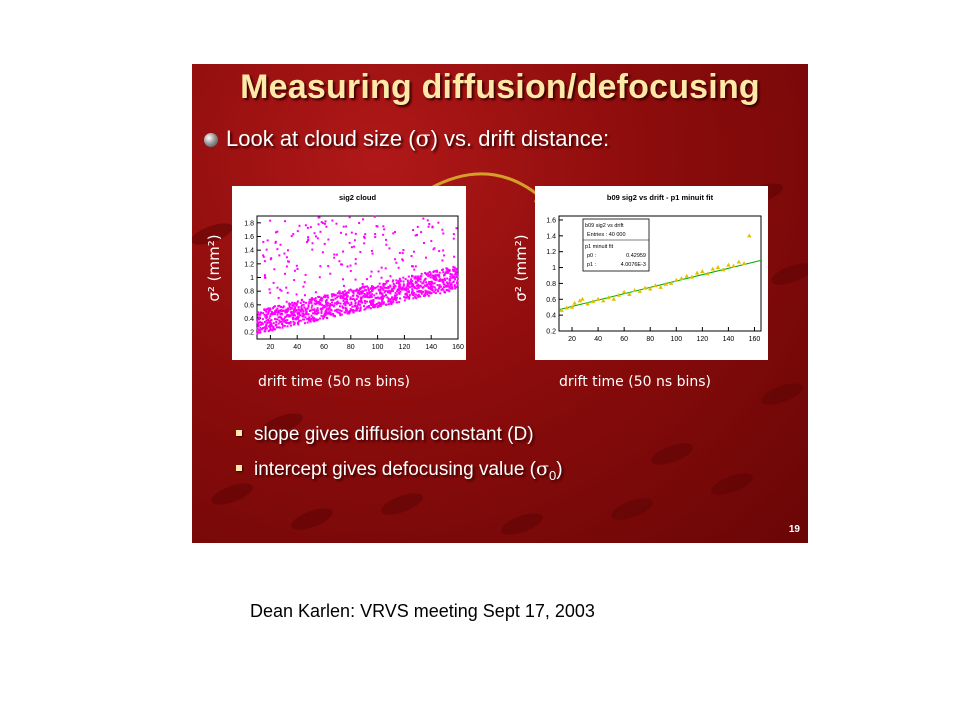 This screenshot has height=720, width=960. What do you see at coordinates (729, 339) in the screenshot?
I see `x-tick-label: 140` at bounding box center [729, 339].